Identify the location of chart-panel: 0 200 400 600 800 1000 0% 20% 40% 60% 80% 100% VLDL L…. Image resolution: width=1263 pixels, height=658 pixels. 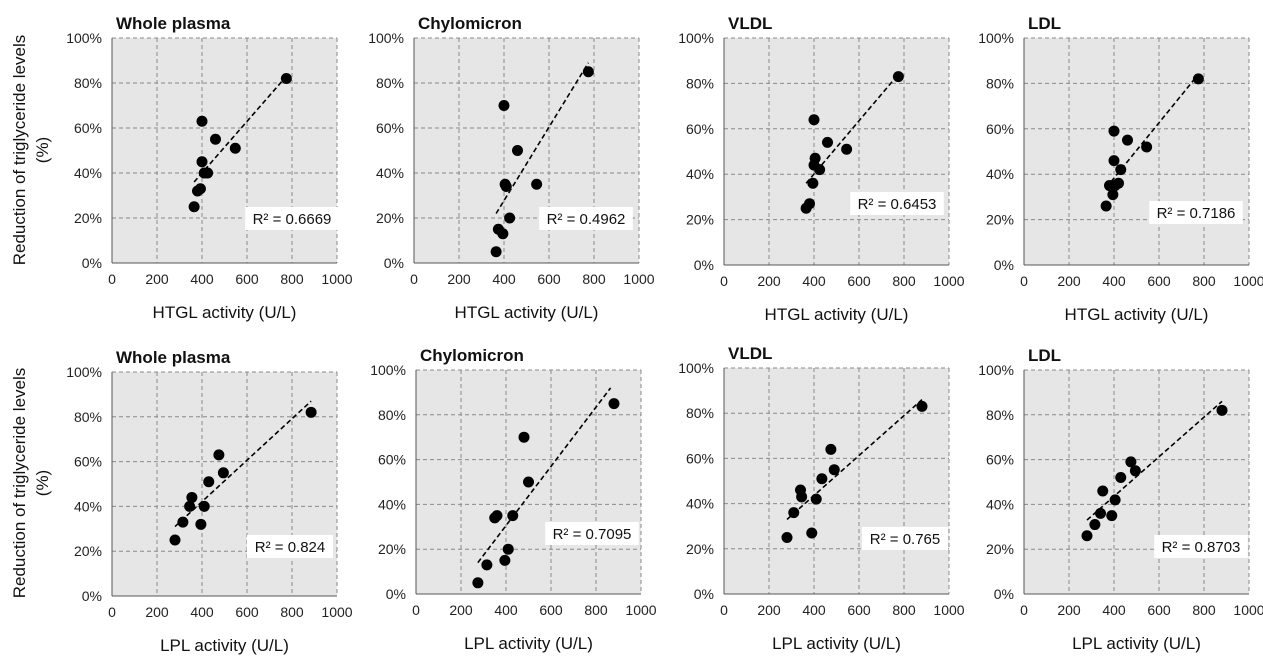
(821, 498).